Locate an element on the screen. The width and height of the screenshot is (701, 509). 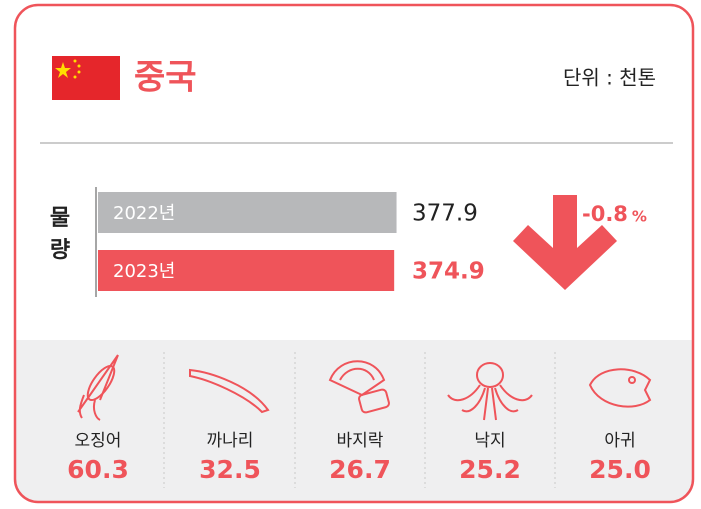
bar-value: 377.9 is located at coordinates (445, 214).